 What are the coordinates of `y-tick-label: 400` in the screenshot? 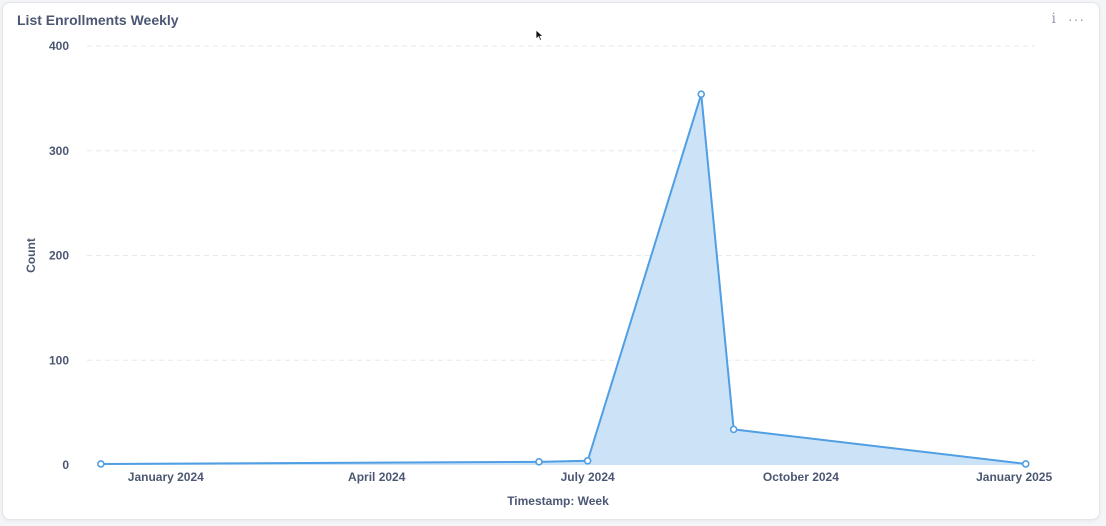 It's located at (59, 46).